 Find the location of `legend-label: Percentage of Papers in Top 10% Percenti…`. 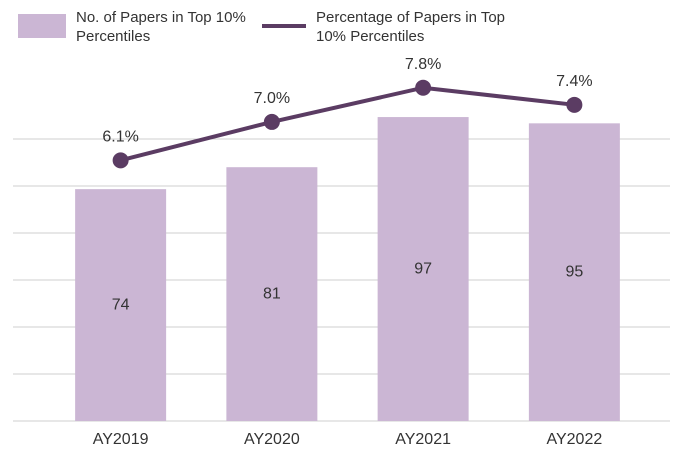

legend-label: Percentage of Papers in Top 10% Percenti… is located at coordinates (411, 27).